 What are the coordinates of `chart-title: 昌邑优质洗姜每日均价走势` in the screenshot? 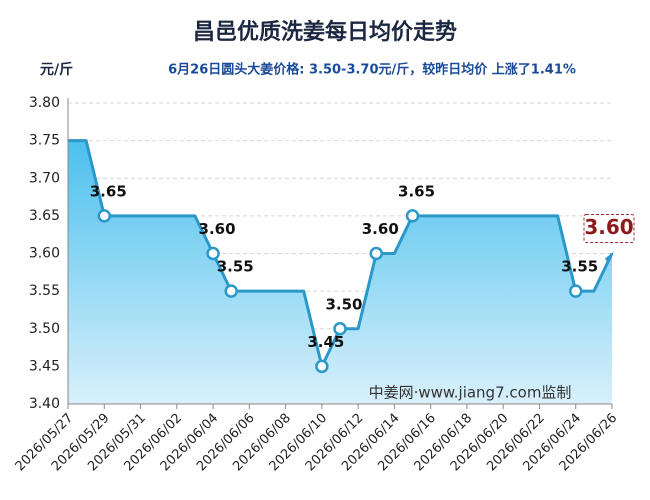 It's located at (325, 32).